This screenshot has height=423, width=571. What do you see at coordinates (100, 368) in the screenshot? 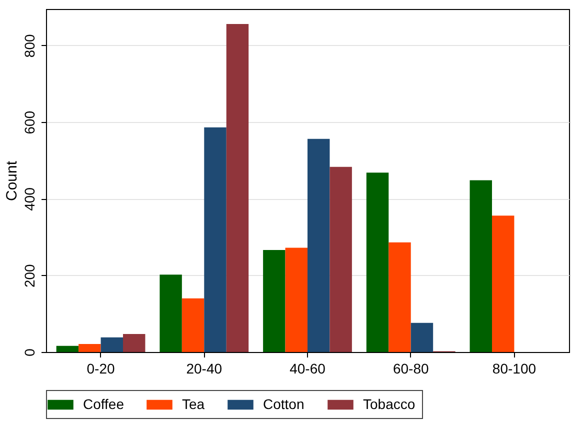
I see `x-tick-label: 0-20` at bounding box center [100, 368].